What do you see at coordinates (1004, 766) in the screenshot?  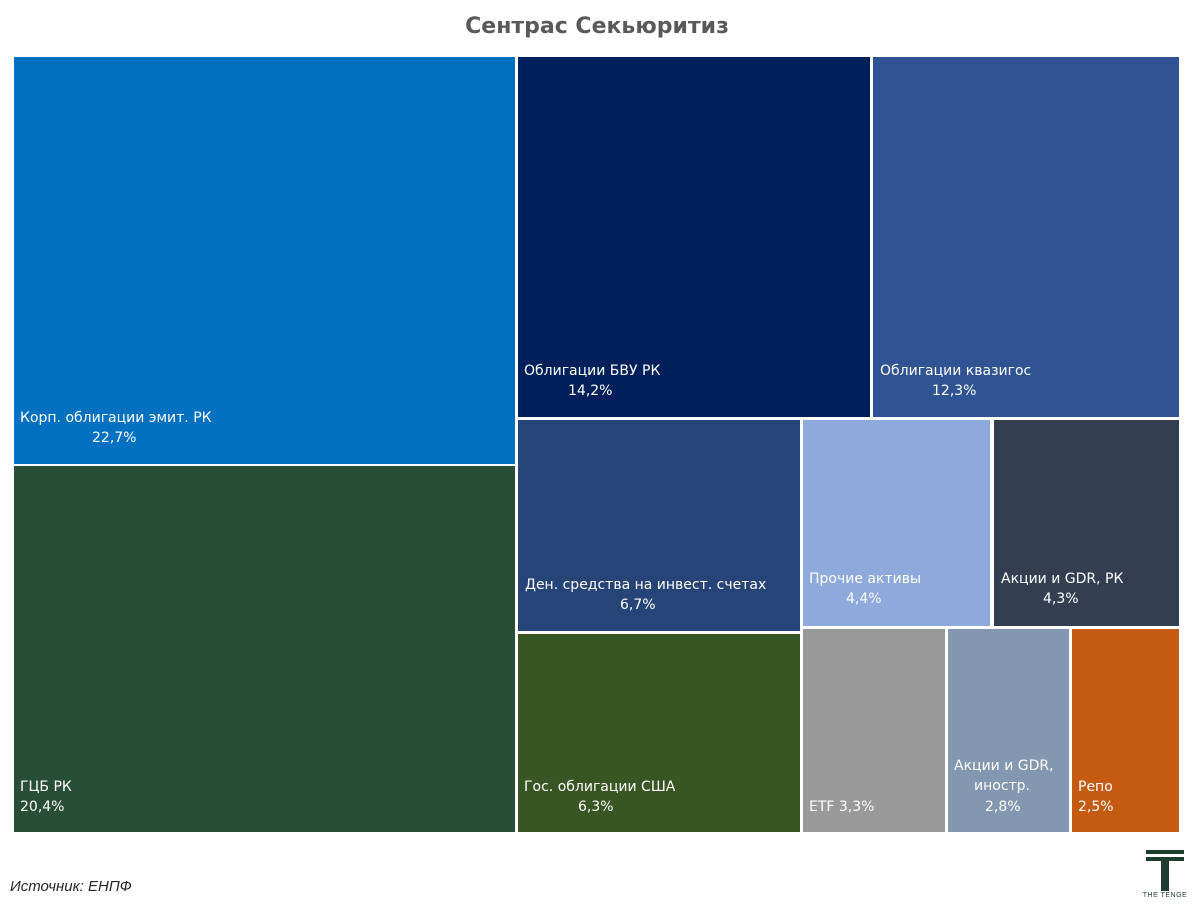 I see `tile-label: Акции и GDR,` at bounding box center [1004, 766].